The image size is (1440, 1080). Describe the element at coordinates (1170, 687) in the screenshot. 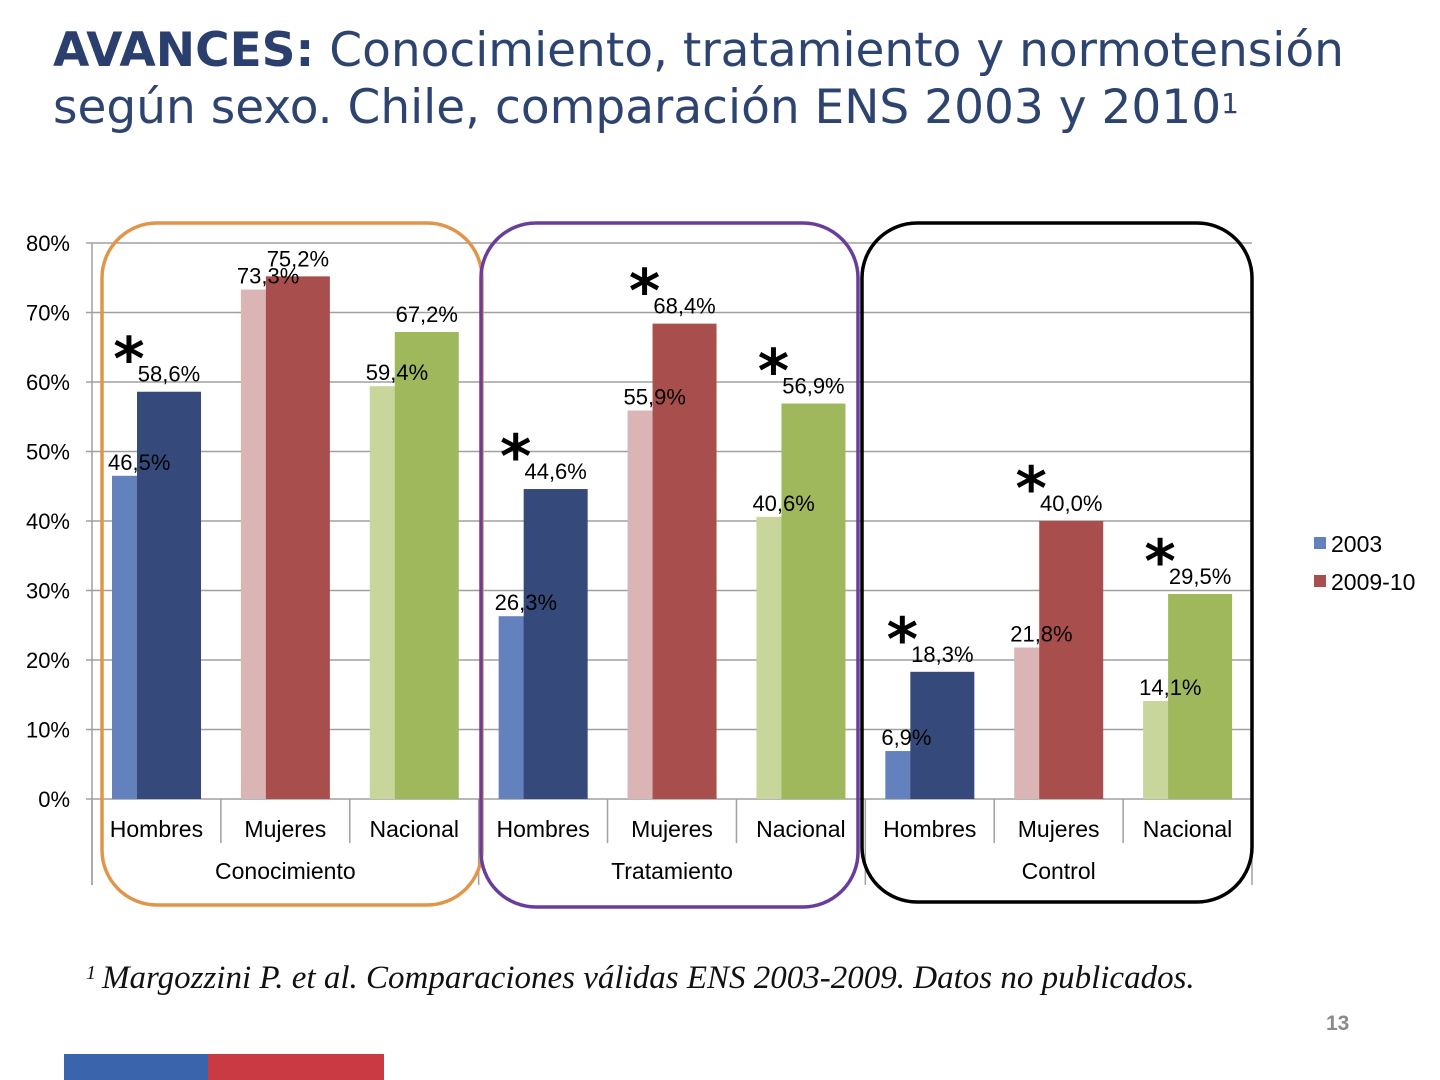

I see `data-label-2003: 14,1%` at that location.